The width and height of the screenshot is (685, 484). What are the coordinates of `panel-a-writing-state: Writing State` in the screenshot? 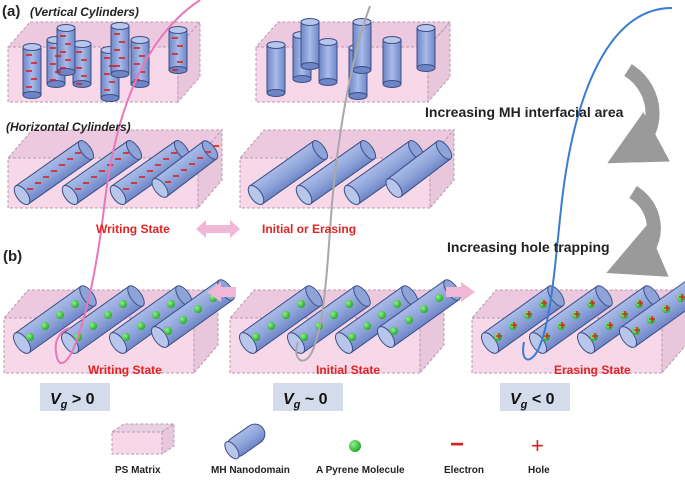 It's located at (133, 229).